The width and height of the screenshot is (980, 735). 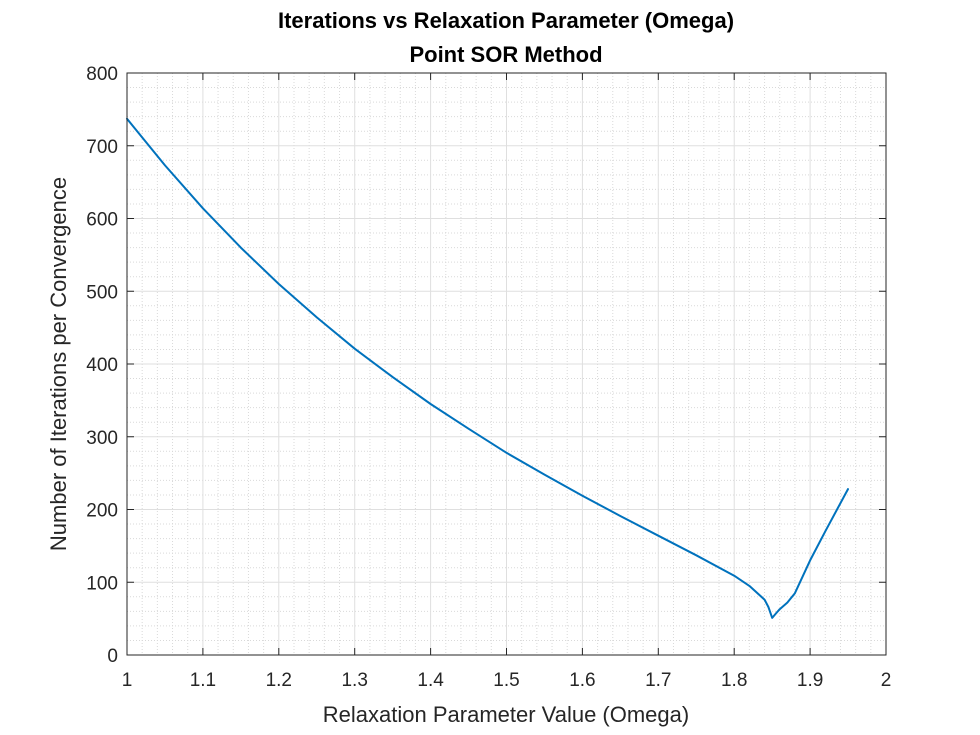 What do you see at coordinates (354, 680) in the screenshot?
I see `x-tick-label: 1.3` at bounding box center [354, 680].